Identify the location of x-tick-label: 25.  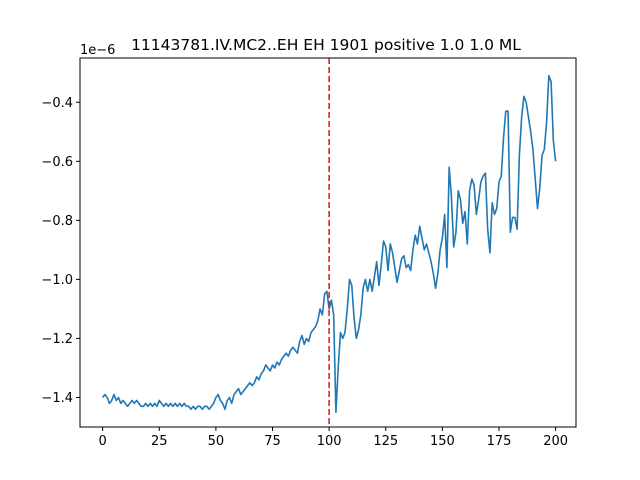
(159, 441).